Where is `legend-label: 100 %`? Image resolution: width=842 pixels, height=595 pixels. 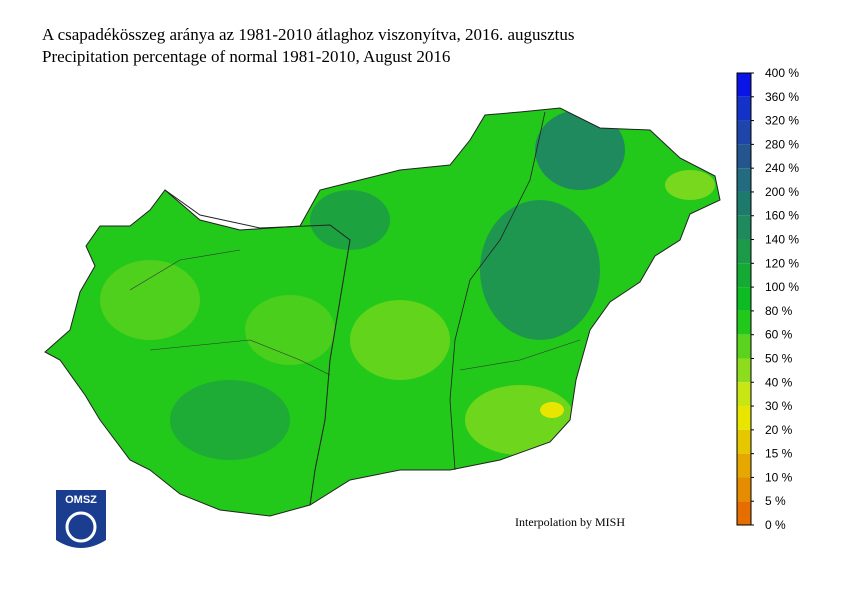
legend-label: 100 % is located at coordinates (782, 287).